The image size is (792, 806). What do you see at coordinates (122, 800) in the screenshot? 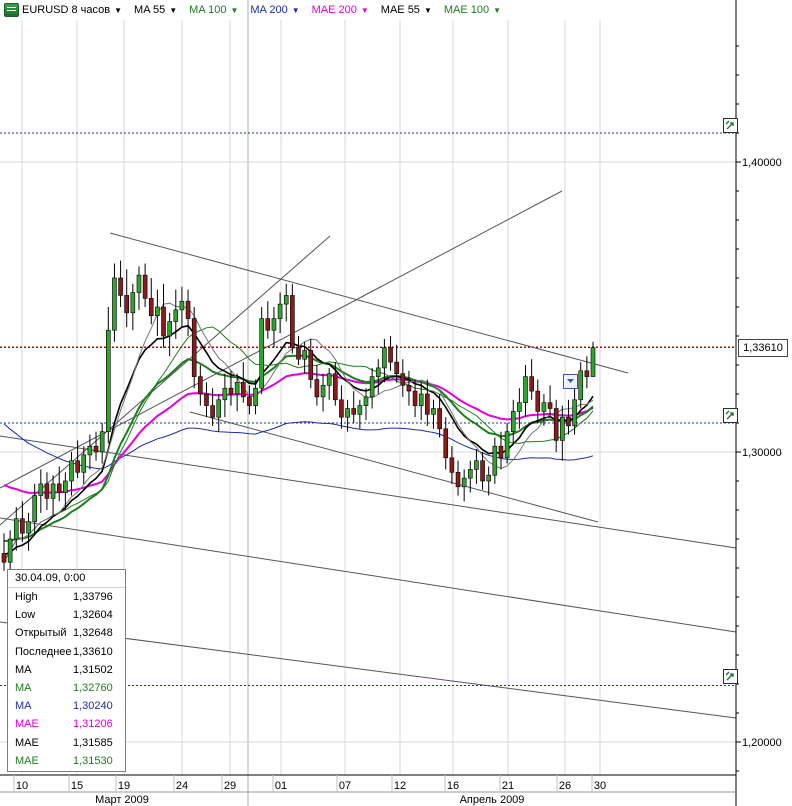
I see `month-label: Март 2009` at bounding box center [122, 800].